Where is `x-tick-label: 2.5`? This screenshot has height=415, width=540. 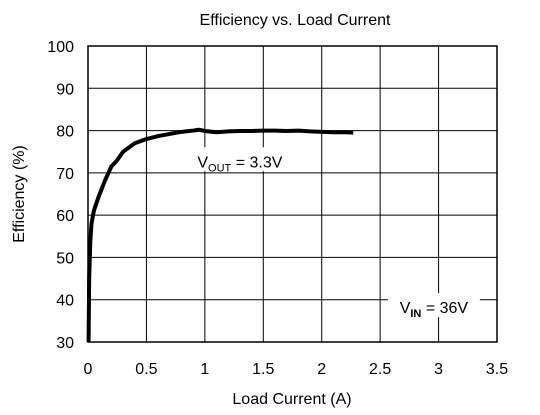 x-tick-label: 2.5 is located at coordinates (380, 369).